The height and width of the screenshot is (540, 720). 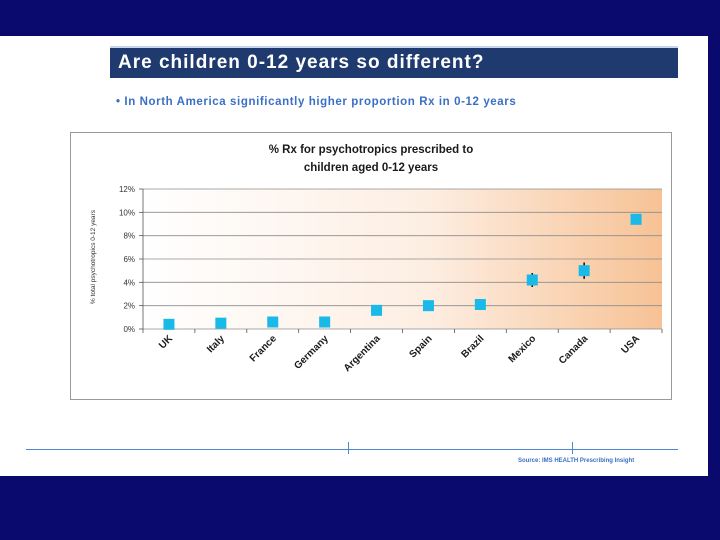 I want to click on y-tick-label: 2%, so click(x=129, y=306).